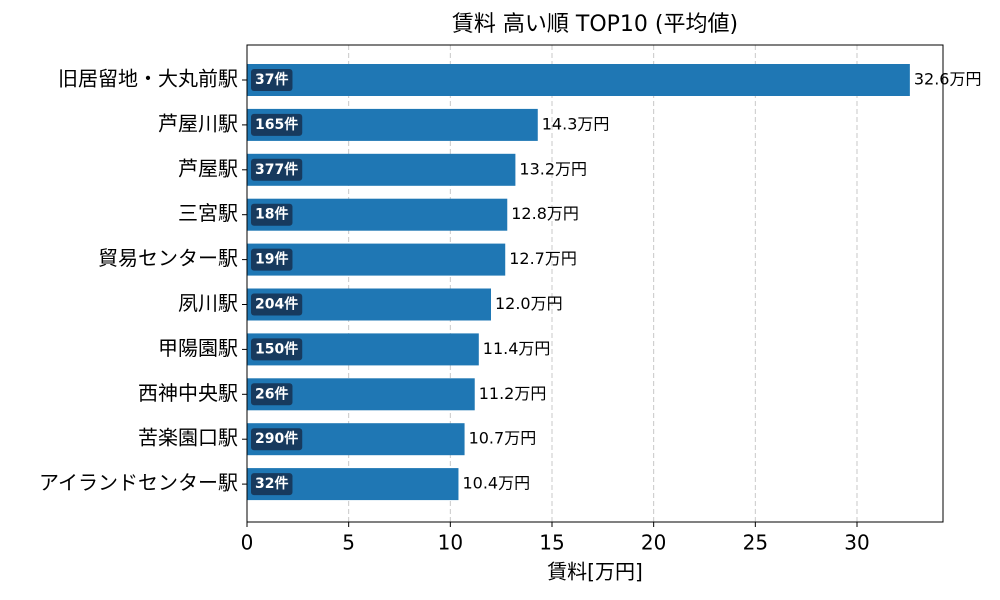 This screenshot has height=600, width=1000. Describe the element at coordinates (856, 543) in the screenshot. I see `x-tick-label: 30` at that location.